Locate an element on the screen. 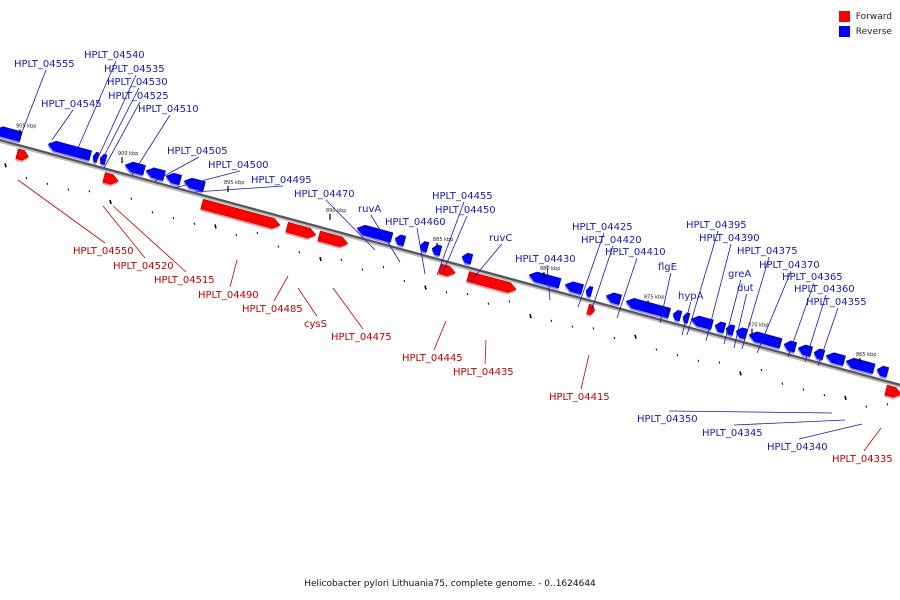 Image resolution: width=900 pixels, height=600 pixels. gene-label-hplt-04345: HPLT_04345 is located at coordinates (732, 433).